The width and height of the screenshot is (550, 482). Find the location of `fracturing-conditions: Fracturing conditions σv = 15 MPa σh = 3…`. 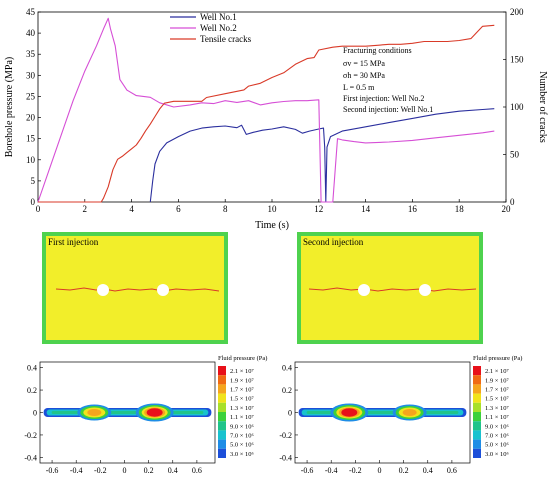

fracturing-conditions: Fracturing conditions σv = 15 MPa σh = 3… is located at coordinates (388, 80).